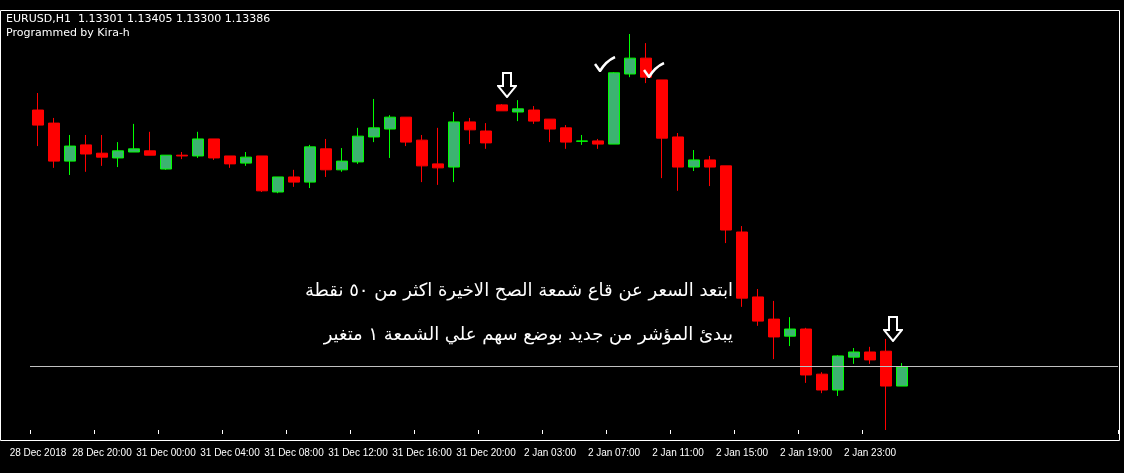  I want to click on x-tick-label: 31 Dec 20:00, so click(486, 452).